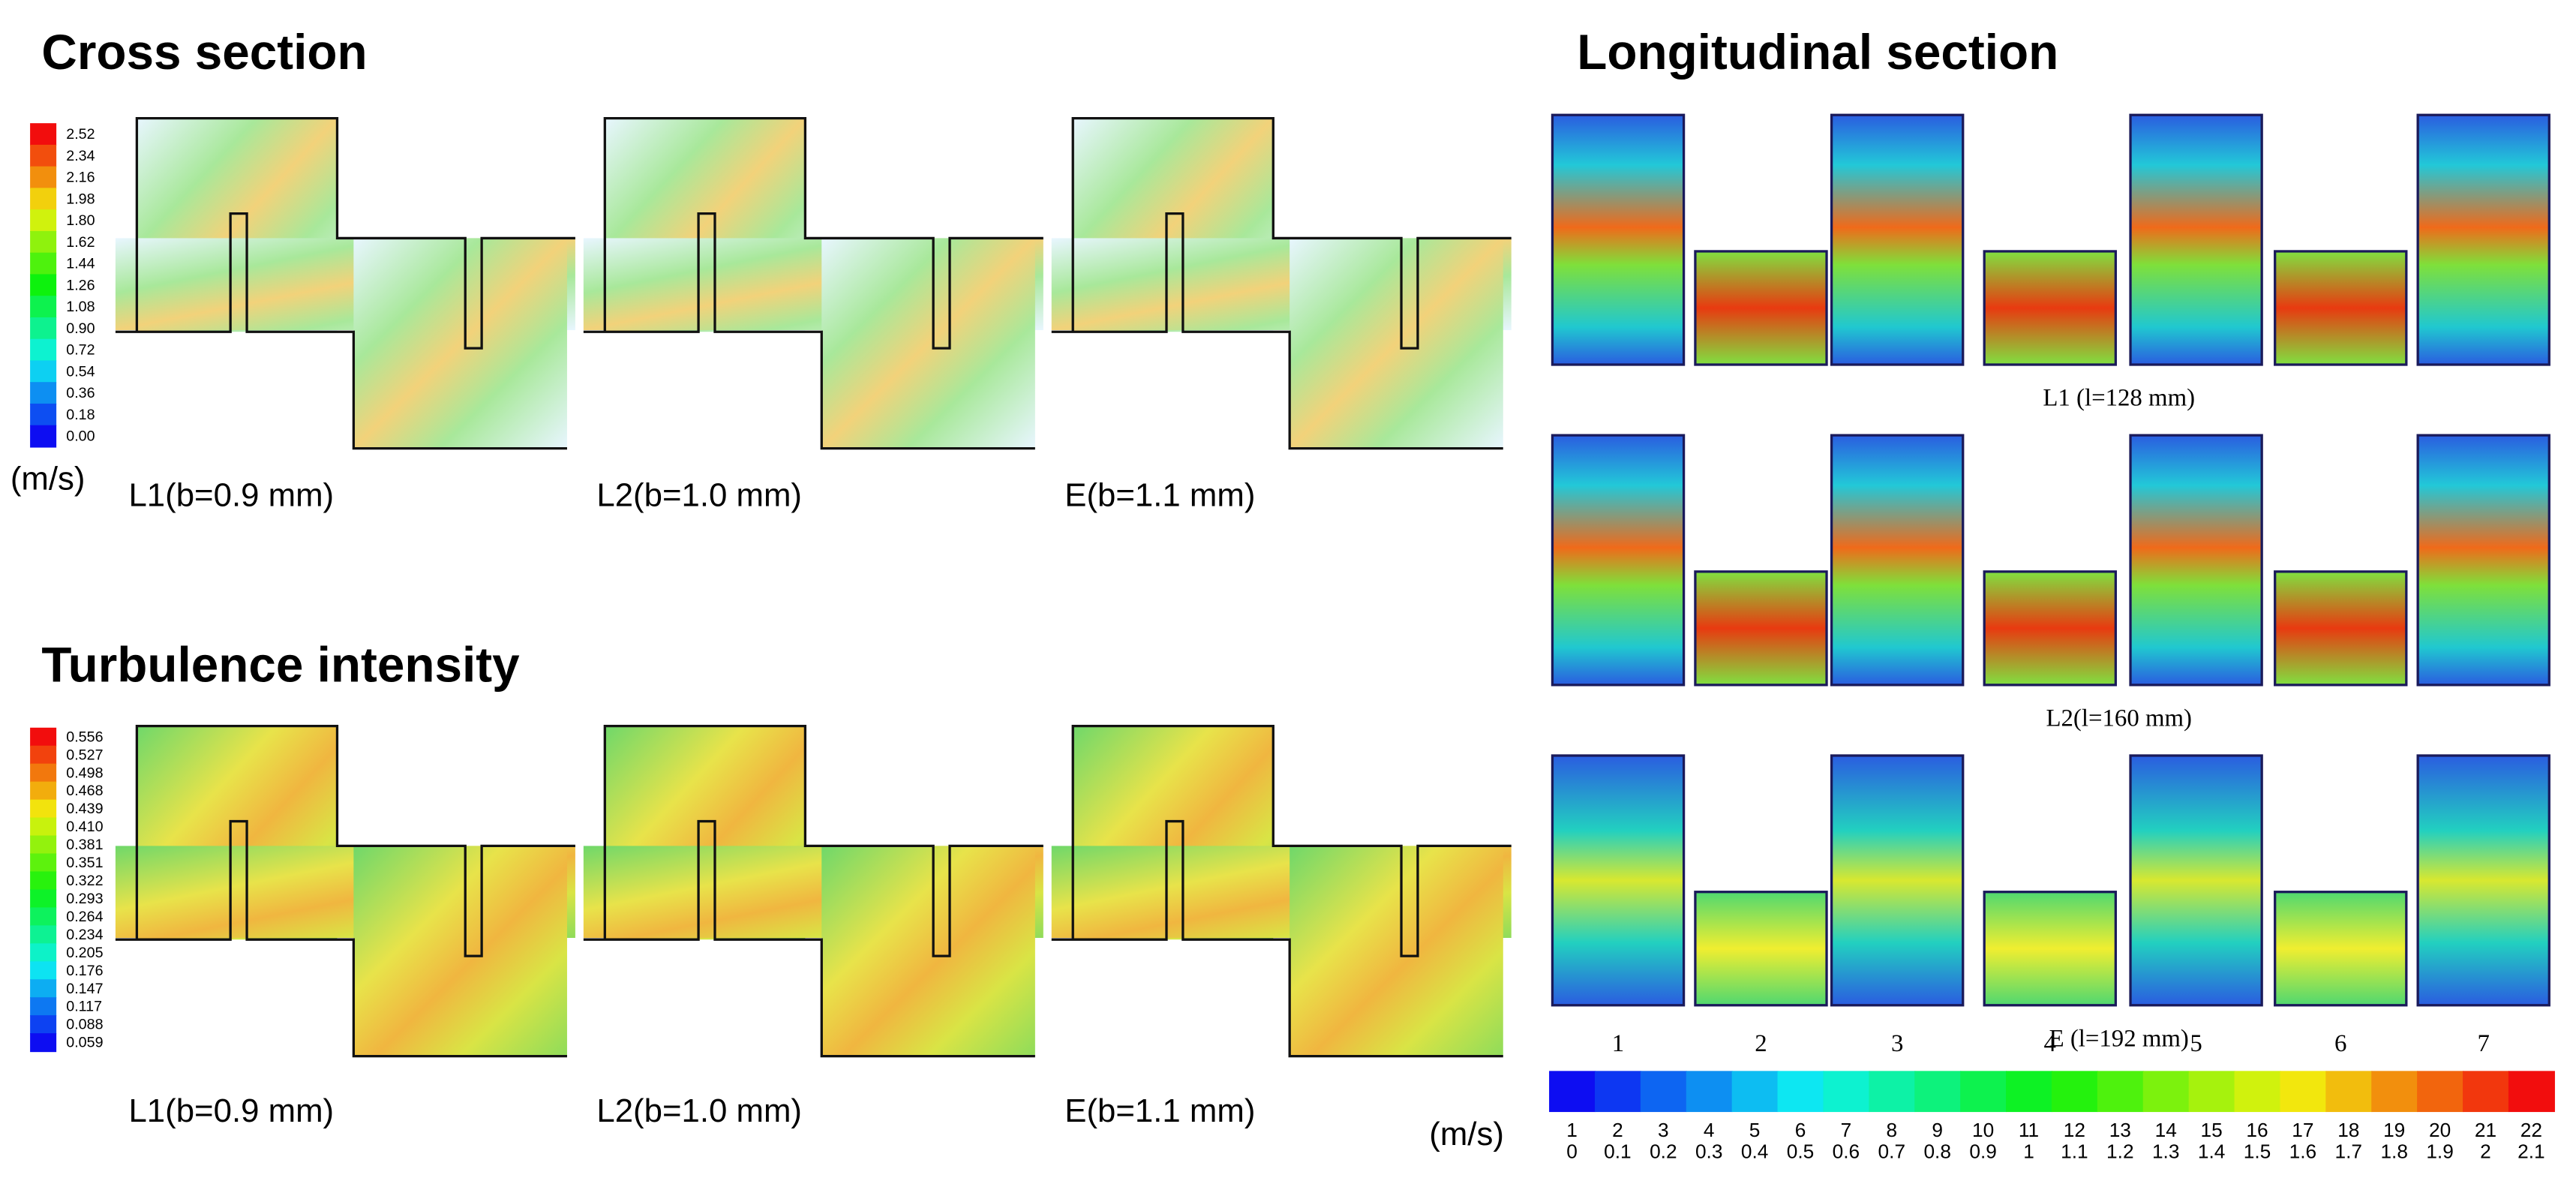 This screenshot has width=2576, height=1181. What do you see at coordinates (2257, 1151) in the screenshot?
I see `colorbar-label: 1.5` at bounding box center [2257, 1151].